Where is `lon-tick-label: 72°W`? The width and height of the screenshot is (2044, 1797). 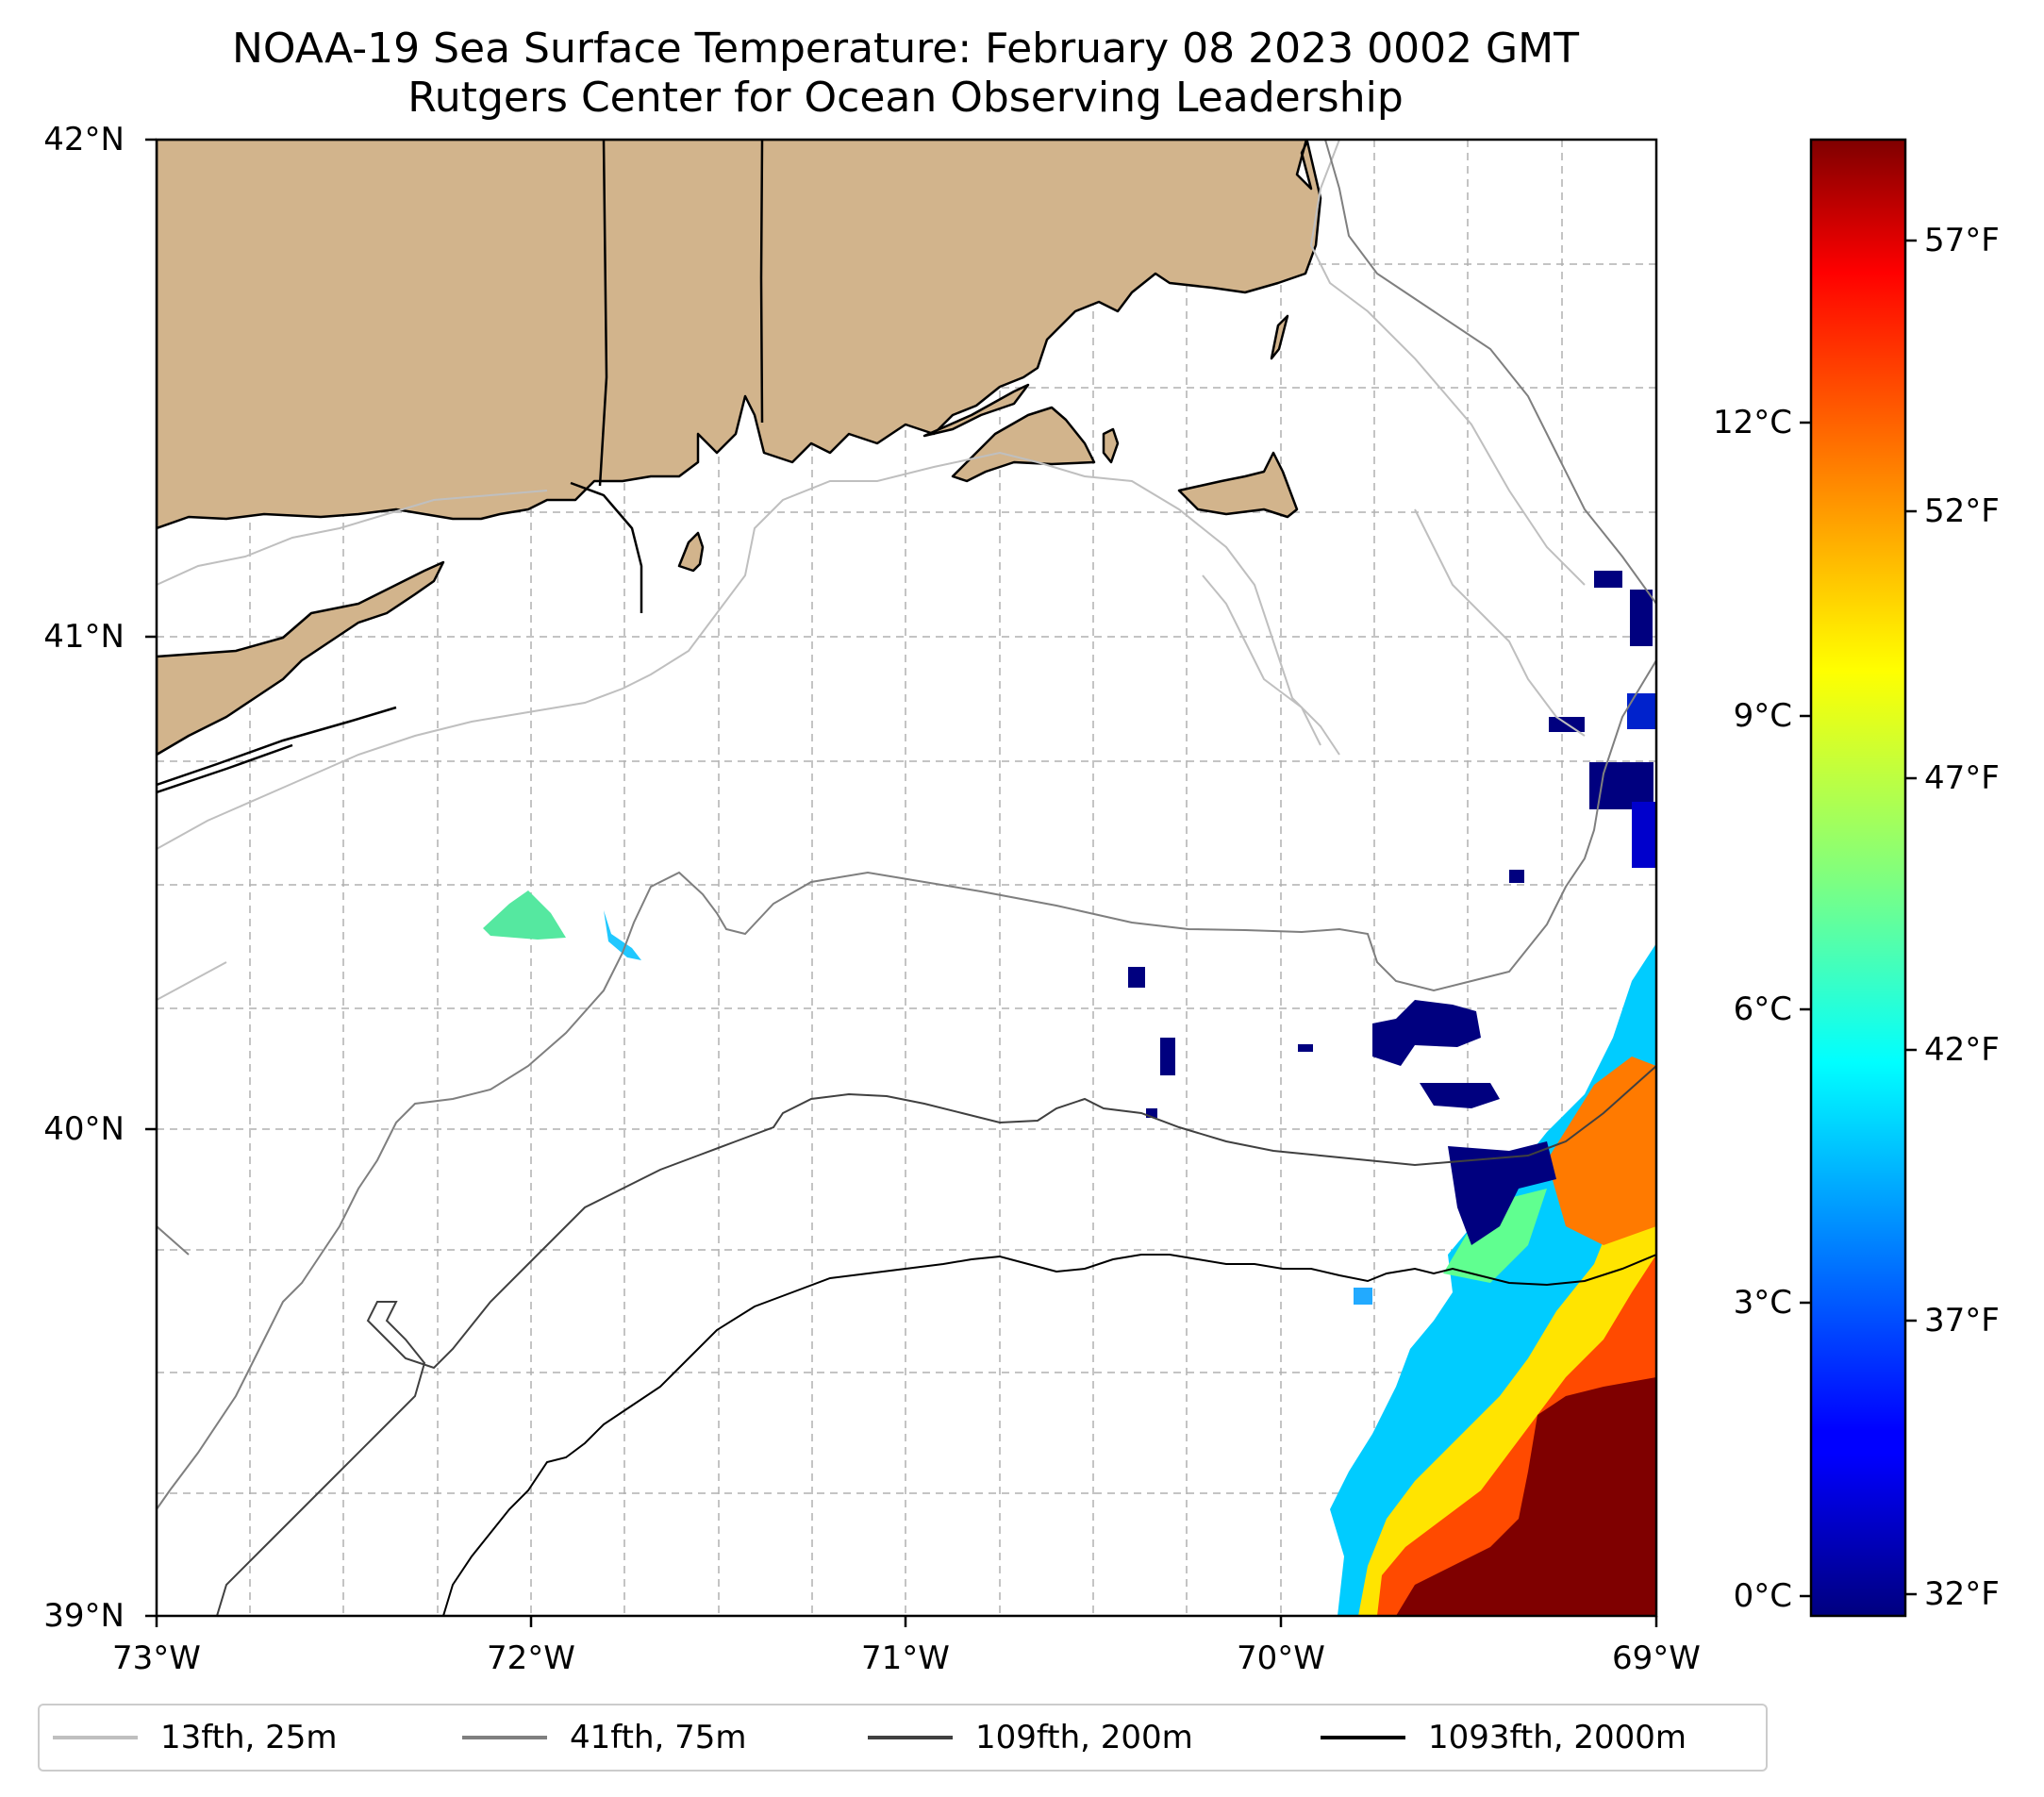
lon-tick-label: 72°W is located at coordinates (531, 1658).